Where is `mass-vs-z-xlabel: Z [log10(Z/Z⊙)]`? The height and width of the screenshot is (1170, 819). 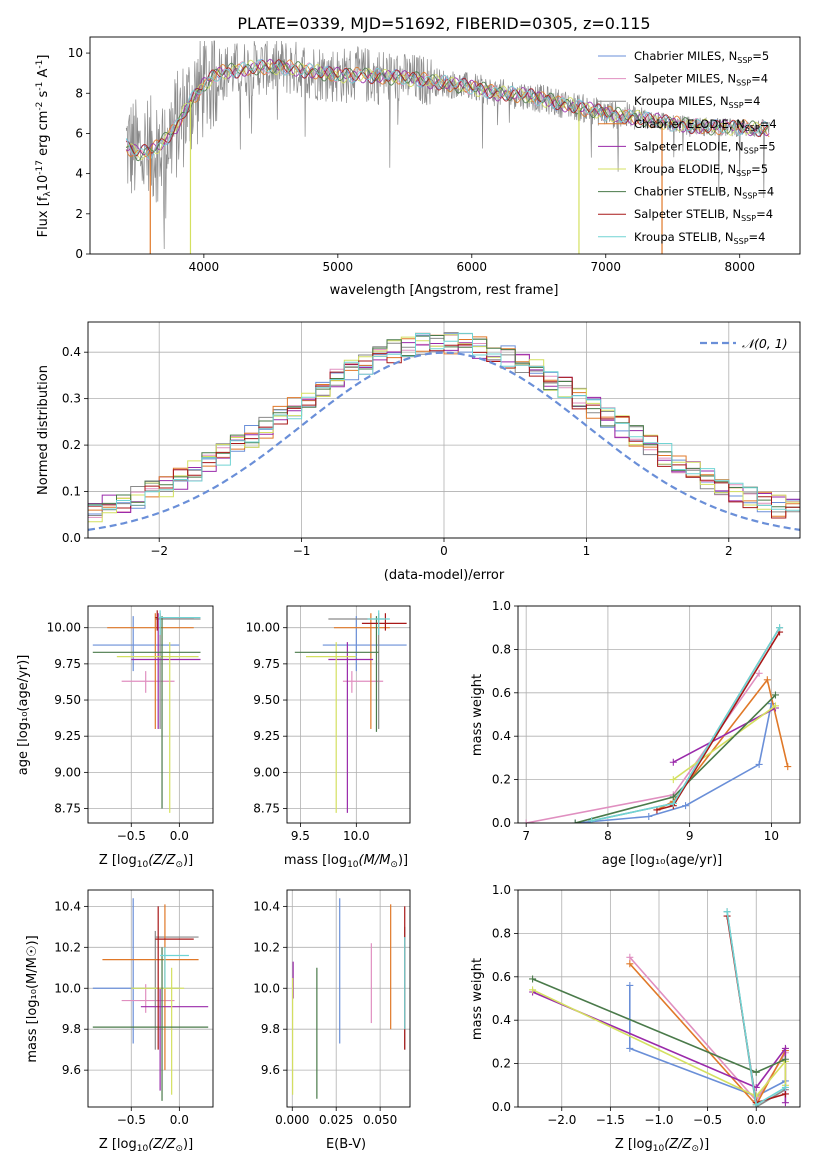
mass-vs-z-xlabel: Z [log10(Z/Z⊙)] is located at coordinates (146, 1145).